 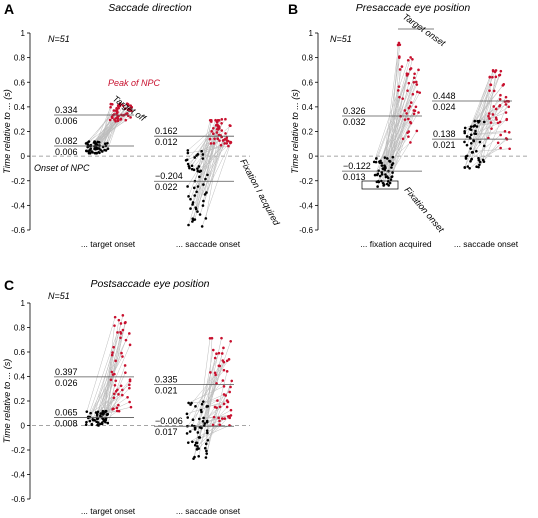 What do you see at coordinates (66, 152) in the screenshot?
I see `stat-lower-sem: 0.006` at bounding box center [66, 152].